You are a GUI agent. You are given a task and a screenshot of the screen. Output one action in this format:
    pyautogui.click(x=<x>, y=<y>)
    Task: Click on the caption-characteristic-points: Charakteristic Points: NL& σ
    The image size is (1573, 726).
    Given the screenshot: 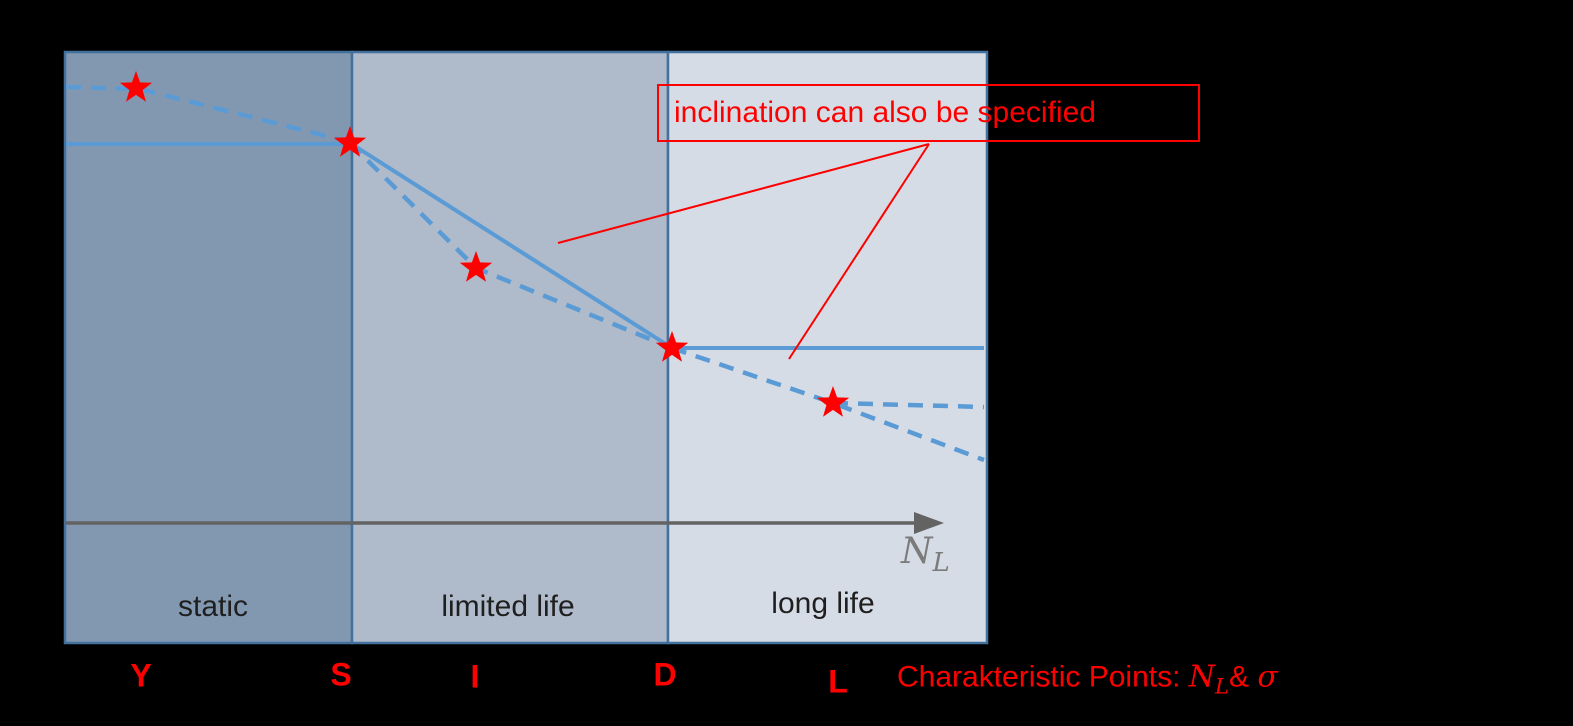 What is the action you would take?
    pyautogui.click(x=1087, y=678)
    